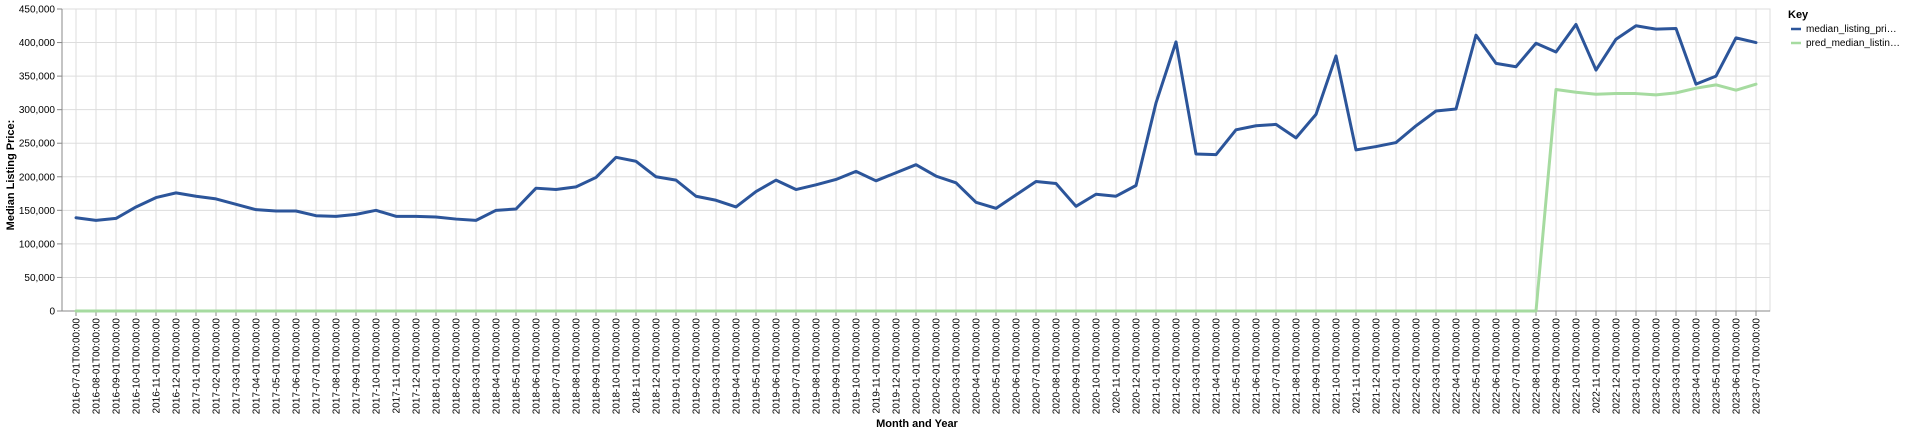  I want to click on x-tick-label: 2020-03-01T00:00:00, so click(957, 366).